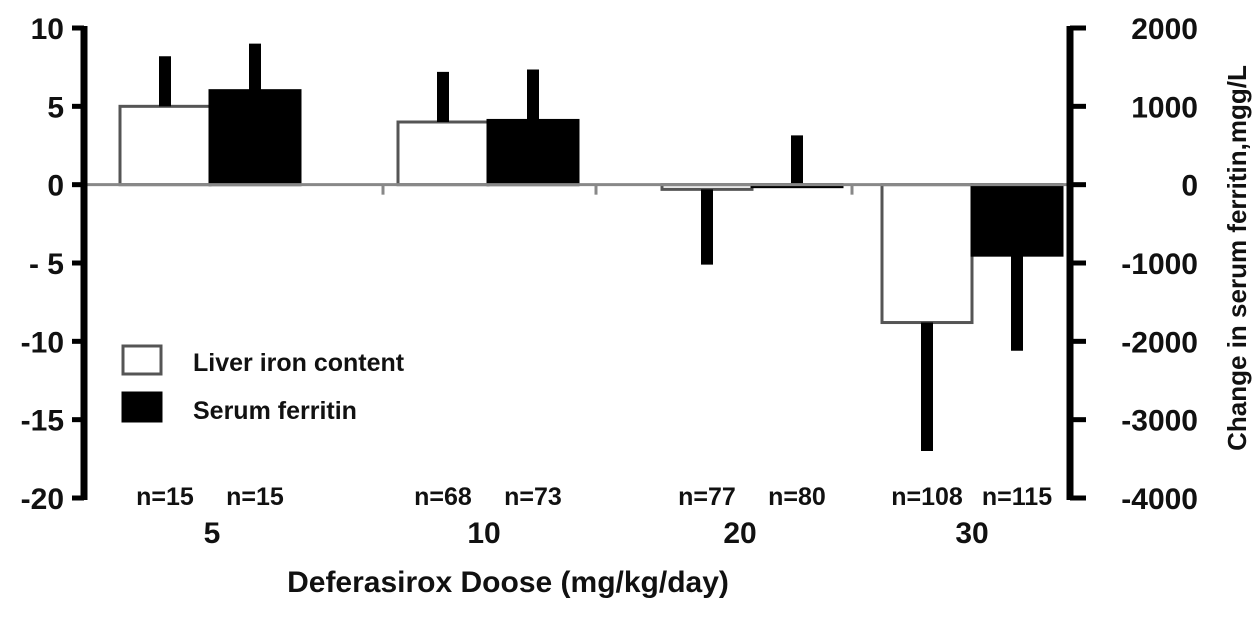 This screenshot has width=1256, height=640. I want to click on left-y-tick-label: -20, so click(42, 499).